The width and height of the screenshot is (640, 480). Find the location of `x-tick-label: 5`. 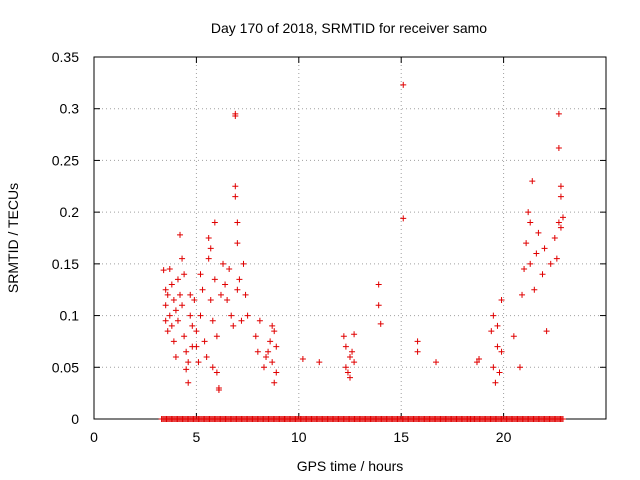

x-tick-label: 5 is located at coordinates (197, 437).